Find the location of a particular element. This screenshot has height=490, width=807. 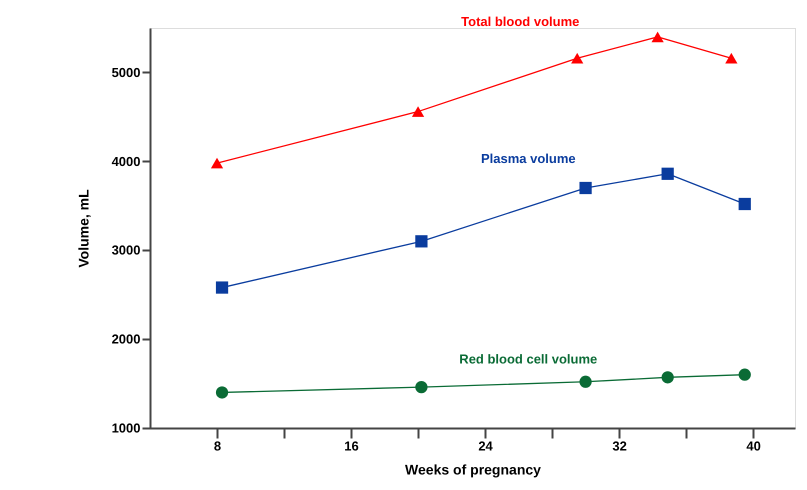

series-label: Plasma volume is located at coordinates (528, 158).